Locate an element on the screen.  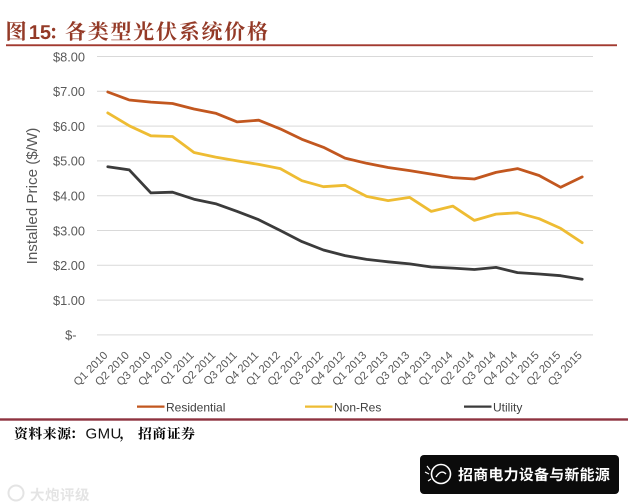
svg-text: Installed Price ($/W) is located at coordinates (32, 196).